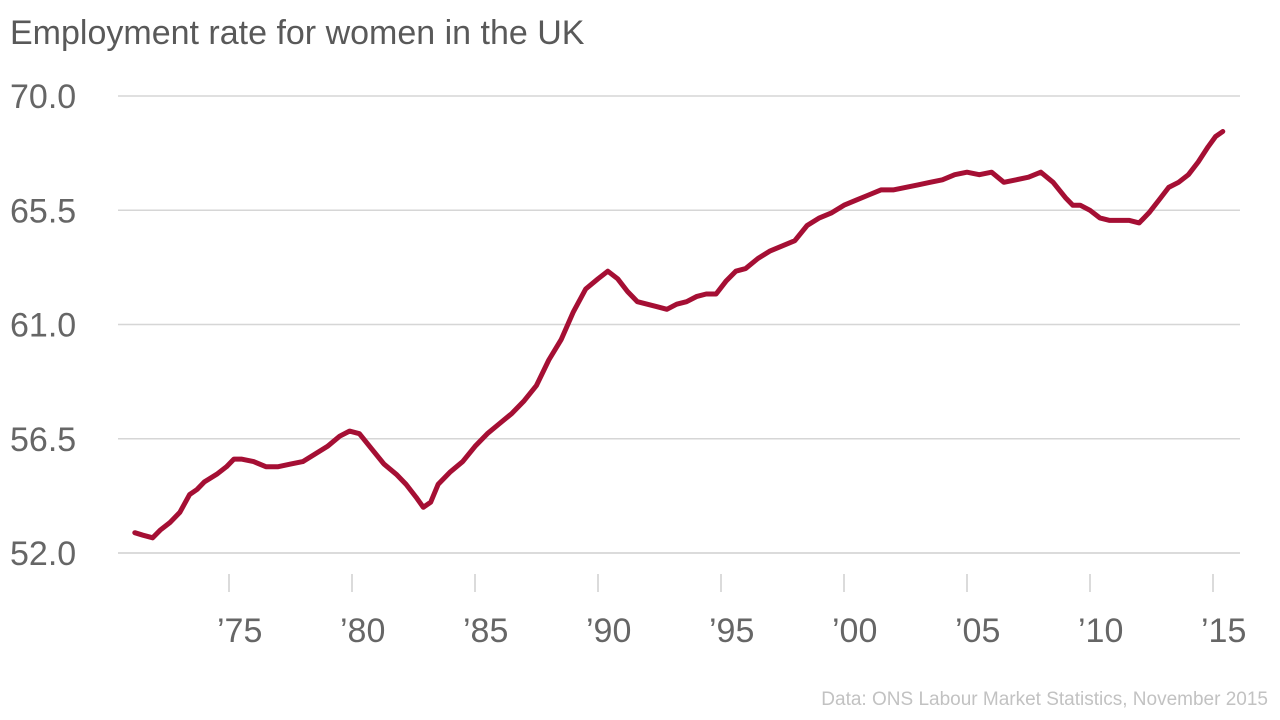  I want to click on x-tick-label: ’80, so click(362, 631).